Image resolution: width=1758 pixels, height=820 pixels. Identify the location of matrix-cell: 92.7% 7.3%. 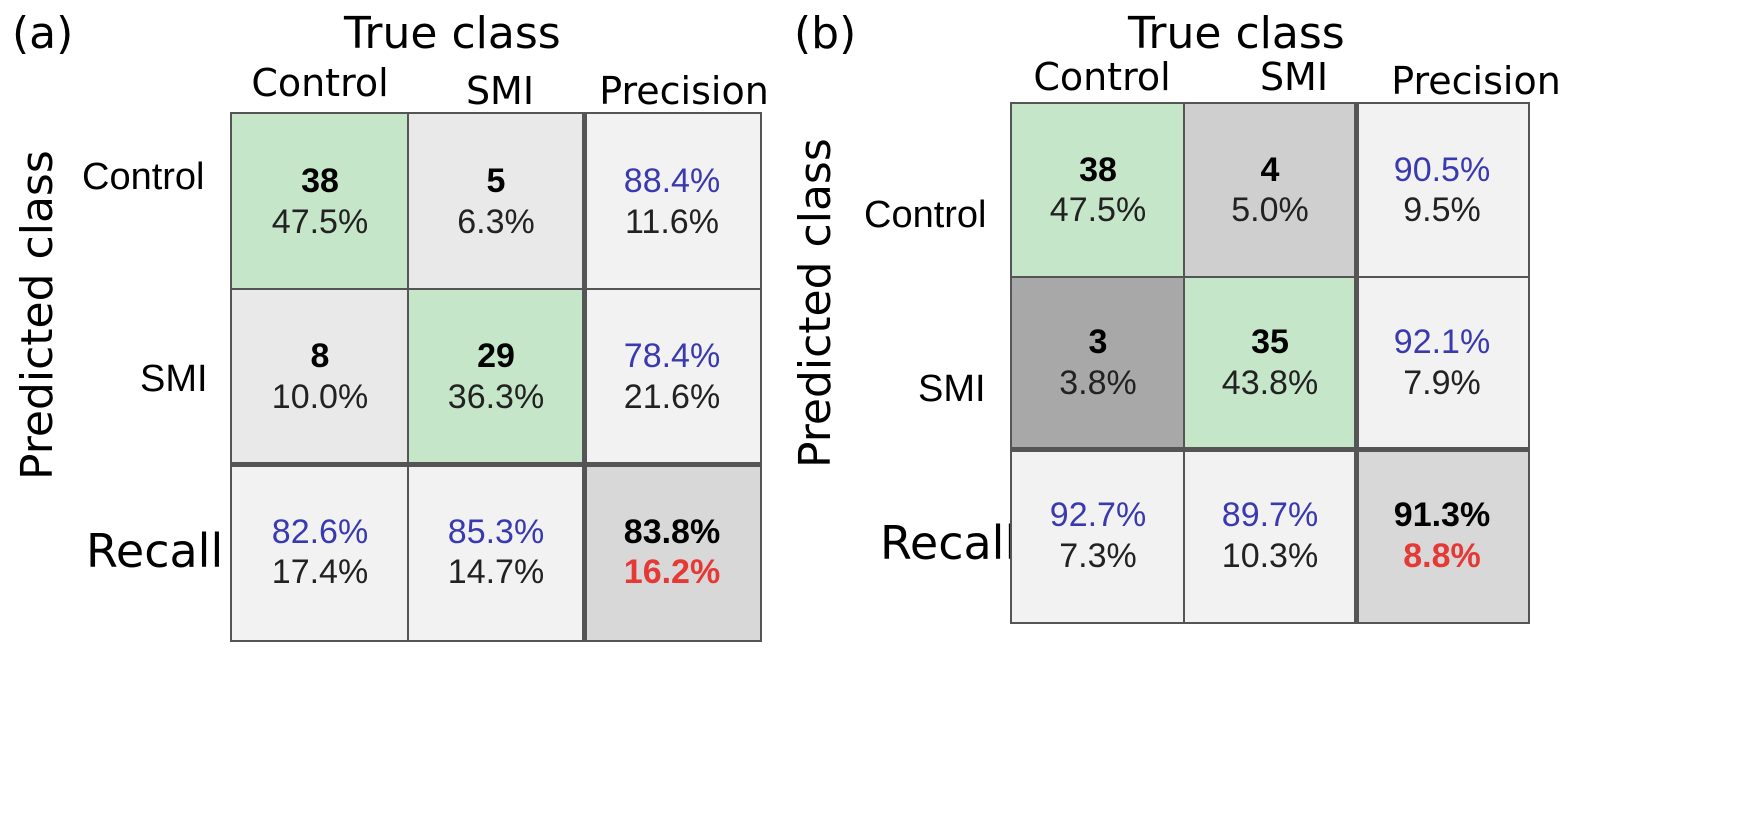
(1098, 535).